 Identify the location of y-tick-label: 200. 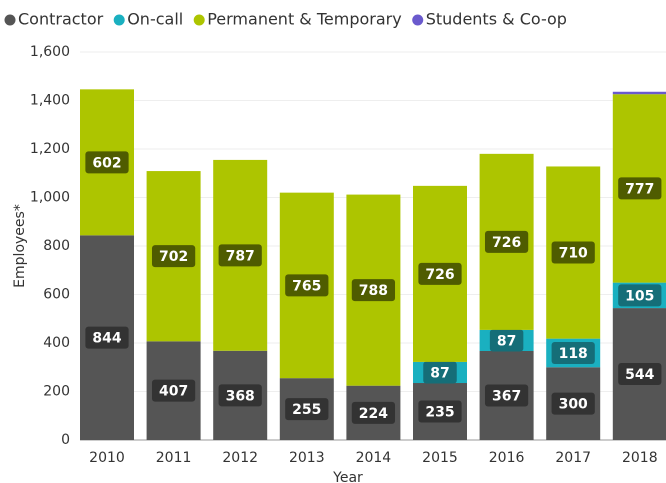
(56, 392).